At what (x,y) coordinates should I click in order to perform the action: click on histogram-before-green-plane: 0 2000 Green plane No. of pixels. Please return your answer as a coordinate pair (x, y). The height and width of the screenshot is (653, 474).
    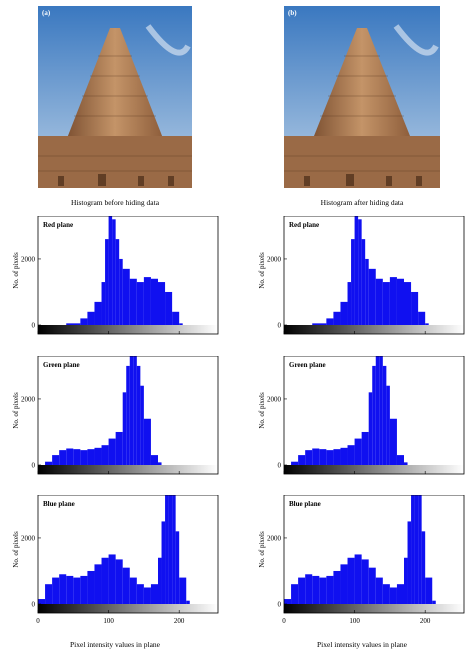
    Looking at the image, I should click on (115, 424).